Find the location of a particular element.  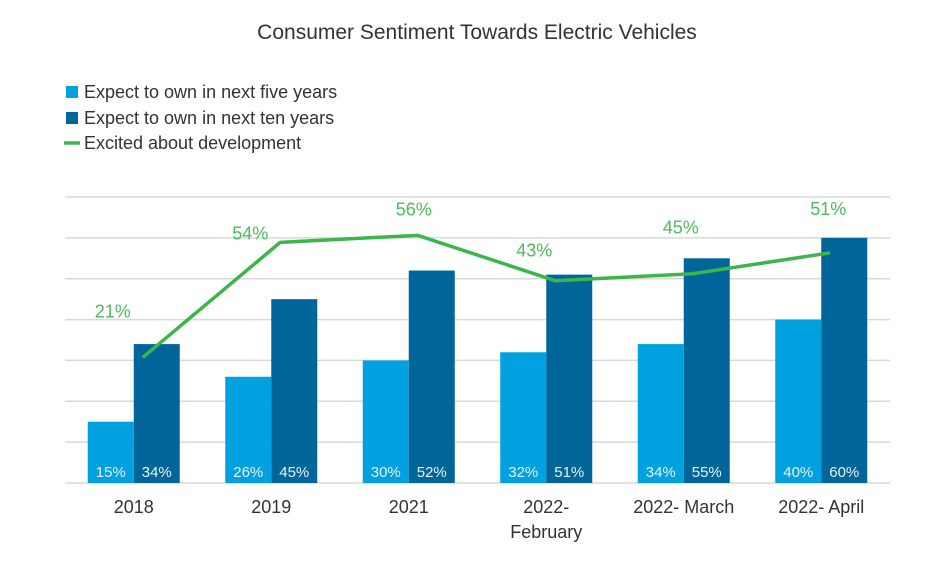

bar-label-ten-years: 51% is located at coordinates (569, 472).